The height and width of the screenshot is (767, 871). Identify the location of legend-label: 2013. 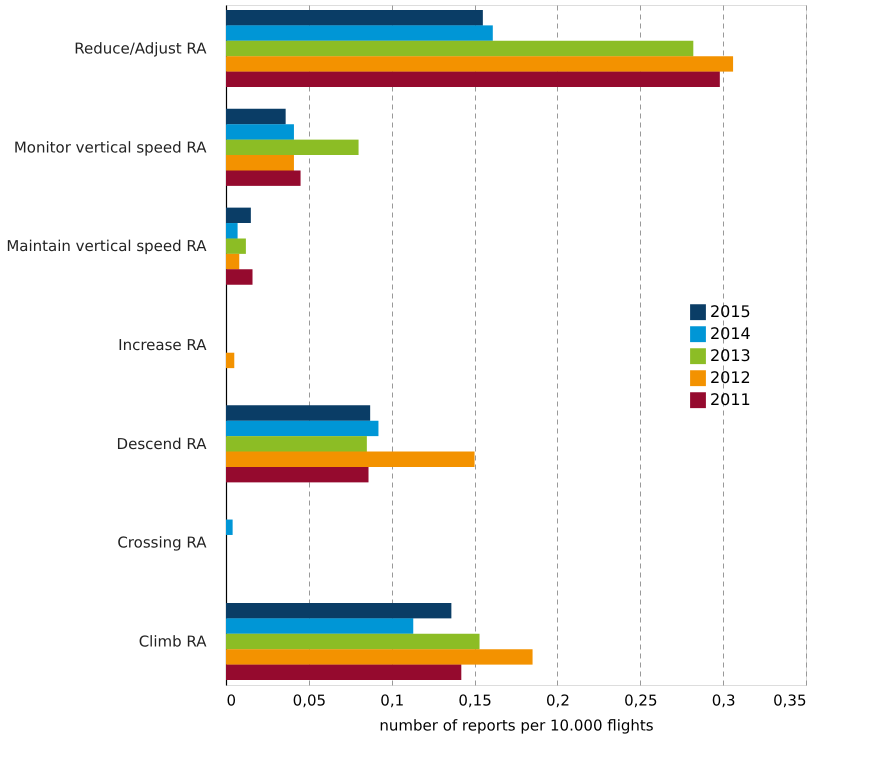
(730, 356).